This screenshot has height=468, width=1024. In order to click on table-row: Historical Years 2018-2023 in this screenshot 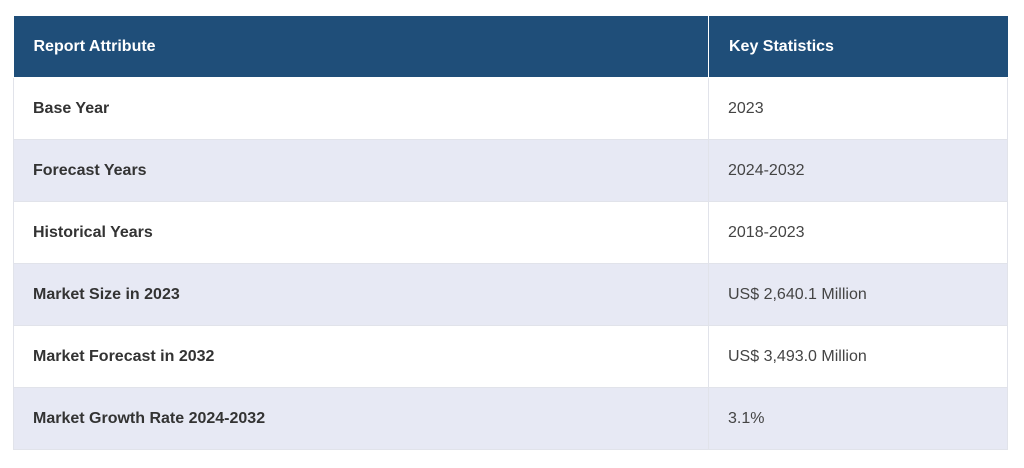, I will do `click(510, 232)`.